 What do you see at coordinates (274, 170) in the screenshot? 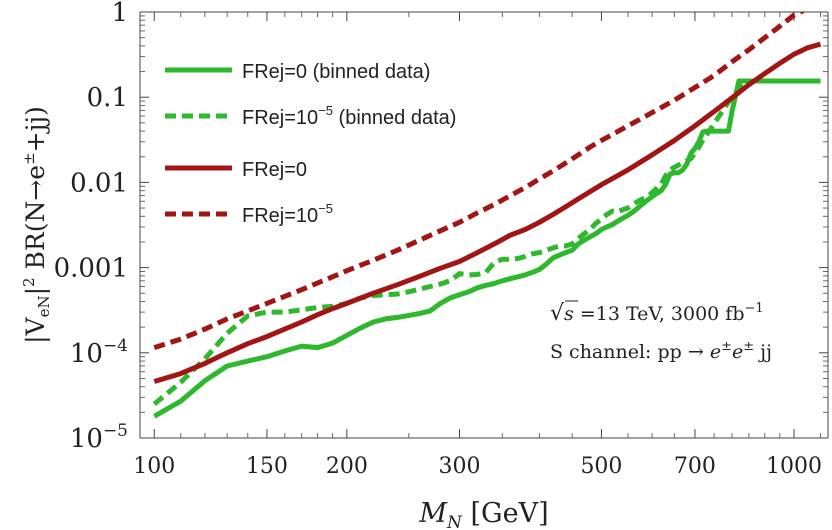
I see `legend-label: FRej=0` at bounding box center [274, 170].